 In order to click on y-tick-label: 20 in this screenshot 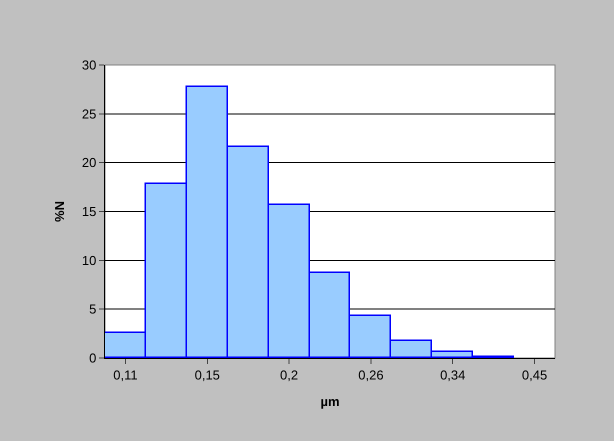, I will do `click(89, 162)`.